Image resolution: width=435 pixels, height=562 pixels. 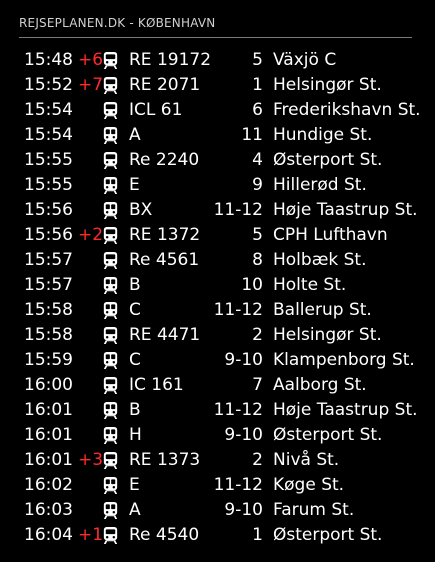 What do you see at coordinates (141, 210) in the screenshot?
I see `line-name: BX` at bounding box center [141, 210].